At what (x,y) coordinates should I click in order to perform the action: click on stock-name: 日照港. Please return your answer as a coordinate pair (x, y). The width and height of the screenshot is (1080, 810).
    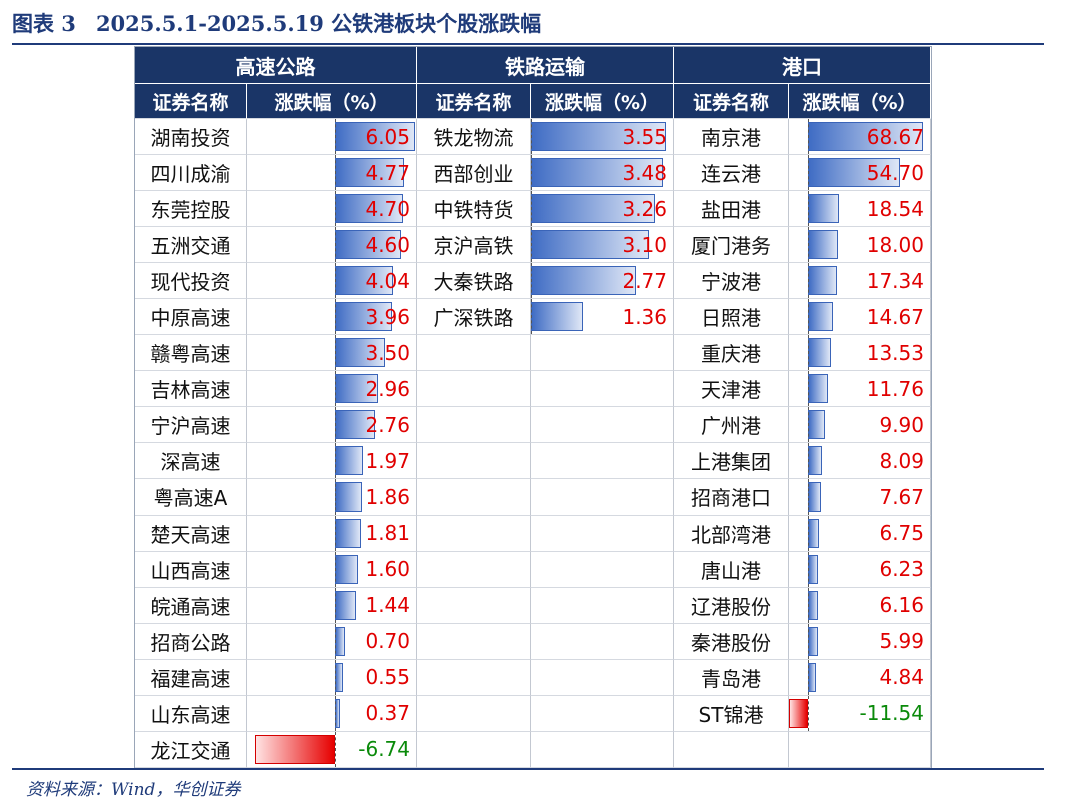
    Looking at the image, I should click on (731, 317).